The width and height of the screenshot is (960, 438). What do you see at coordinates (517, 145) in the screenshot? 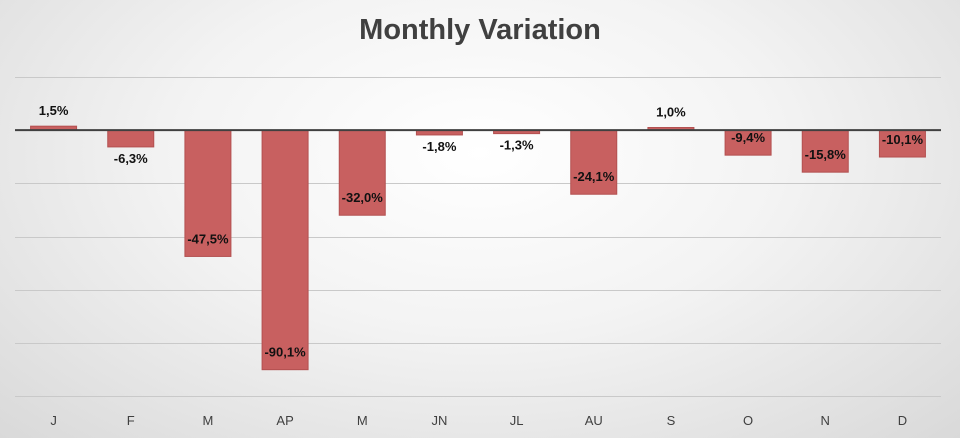
I see `data-label-7: -1,3%` at bounding box center [517, 145].